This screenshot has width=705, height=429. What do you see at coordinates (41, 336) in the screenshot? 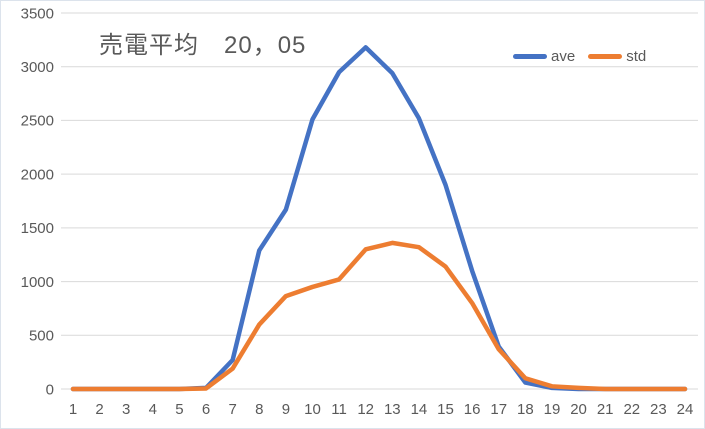
I see `y-tick-label: 500` at bounding box center [41, 336].